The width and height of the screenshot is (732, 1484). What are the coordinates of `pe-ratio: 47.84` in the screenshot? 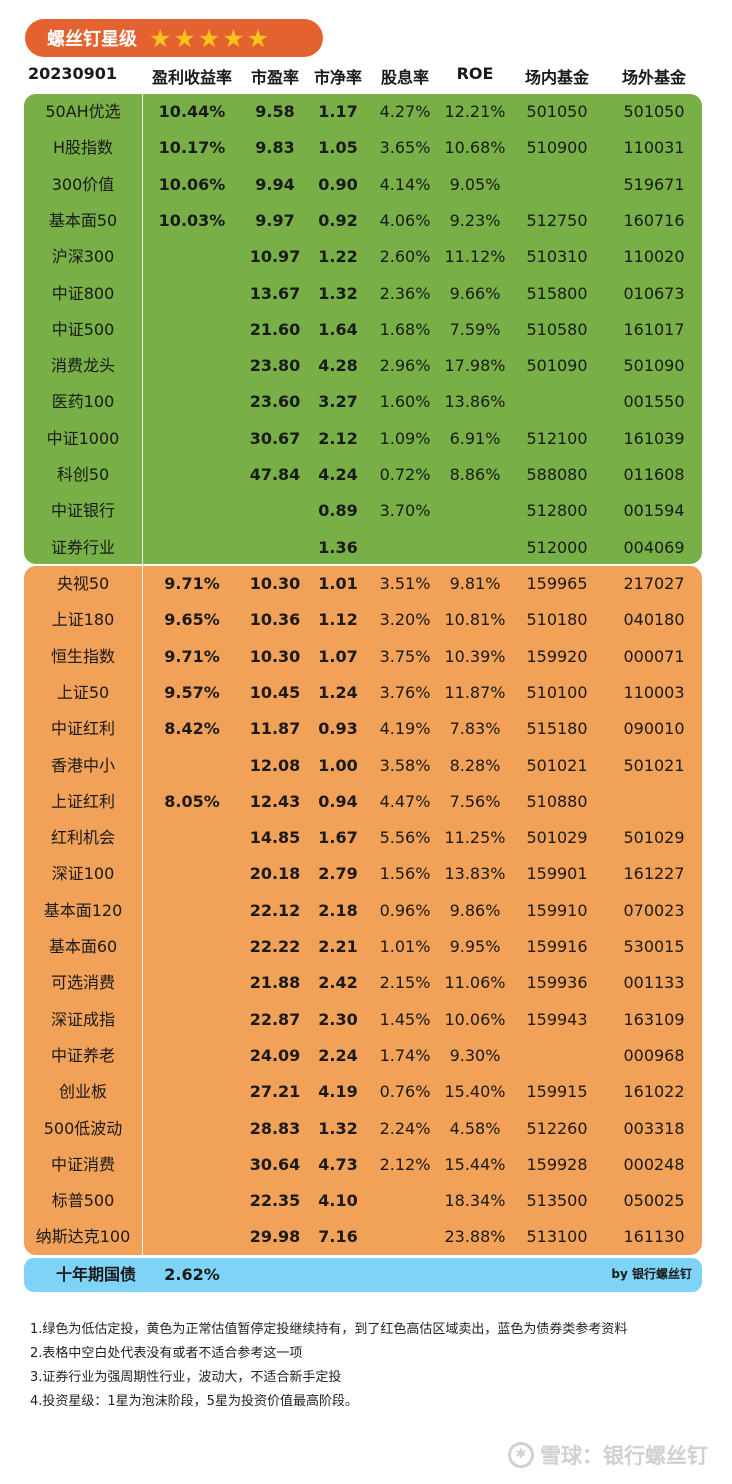 It's located at (275, 474).